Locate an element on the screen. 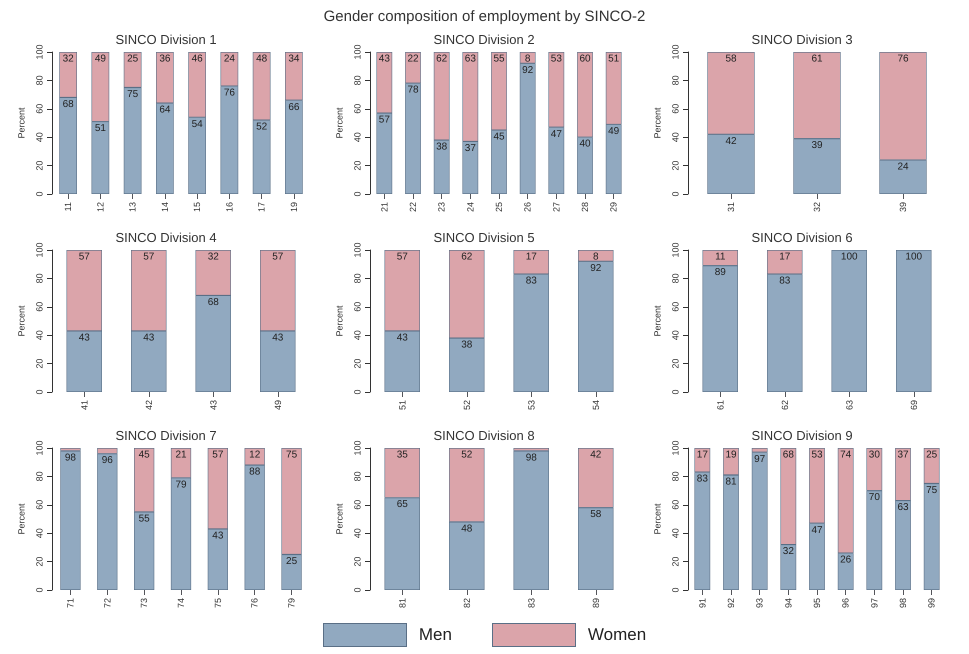 The height and width of the screenshot is (654, 969). x-tick-label: 24 is located at coordinates (470, 207).